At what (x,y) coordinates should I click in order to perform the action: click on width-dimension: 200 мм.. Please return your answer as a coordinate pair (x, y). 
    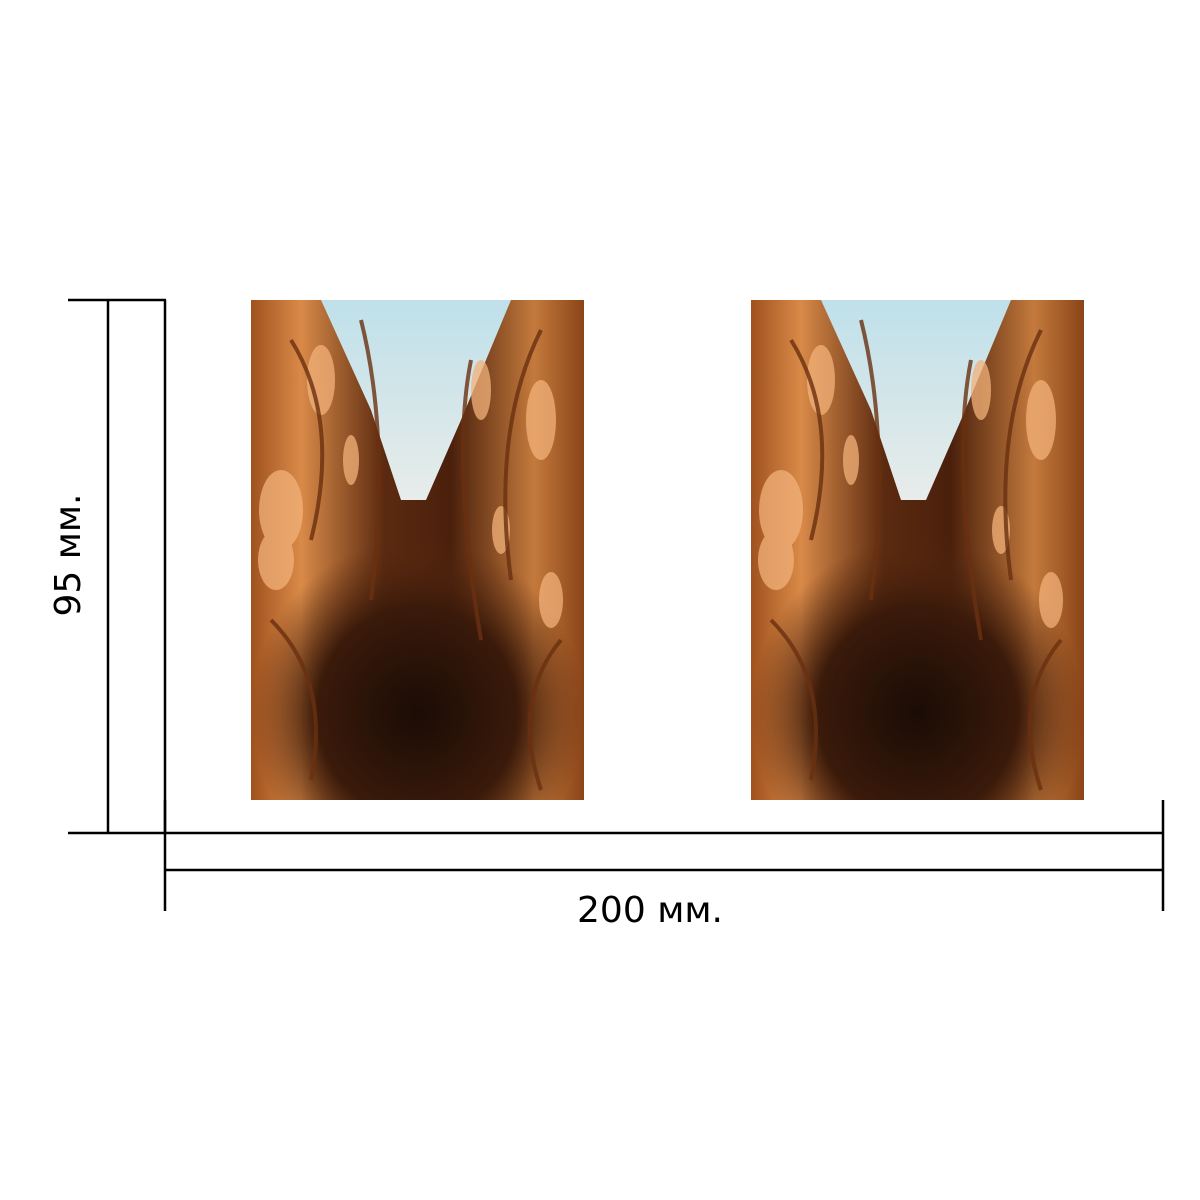
    Looking at the image, I should click on (664, 865).